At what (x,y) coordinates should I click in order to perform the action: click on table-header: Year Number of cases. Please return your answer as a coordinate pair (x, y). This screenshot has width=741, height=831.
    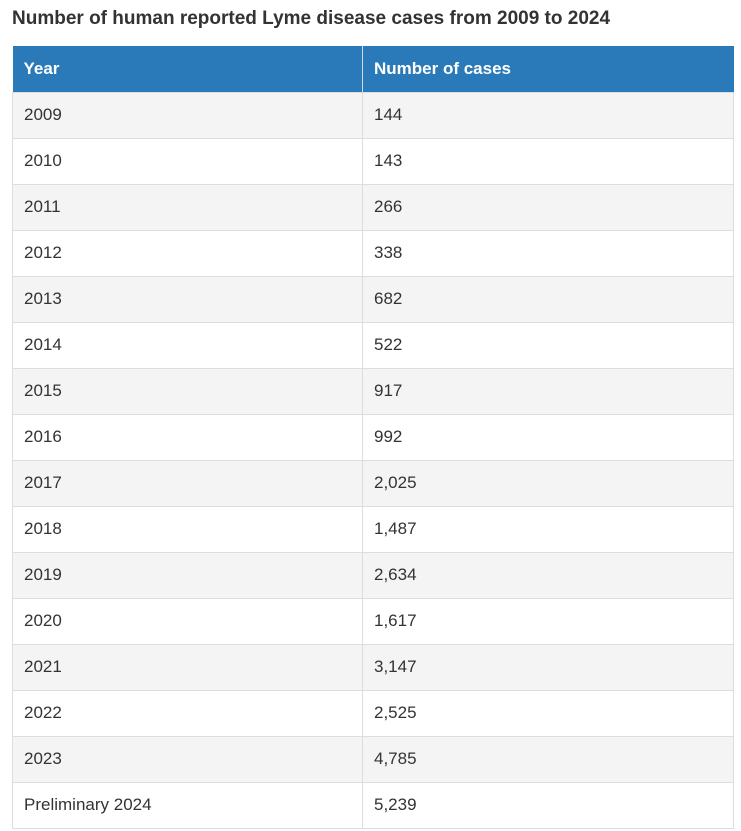
    Looking at the image, I should click on (373, 69).